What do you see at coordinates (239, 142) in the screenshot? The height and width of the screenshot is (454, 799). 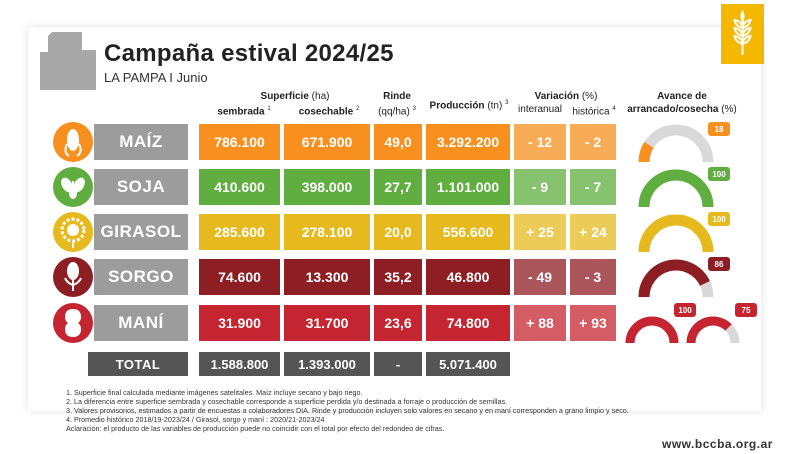 I see `cell-sembrada: 786.100` at bounding box center [239, 142].